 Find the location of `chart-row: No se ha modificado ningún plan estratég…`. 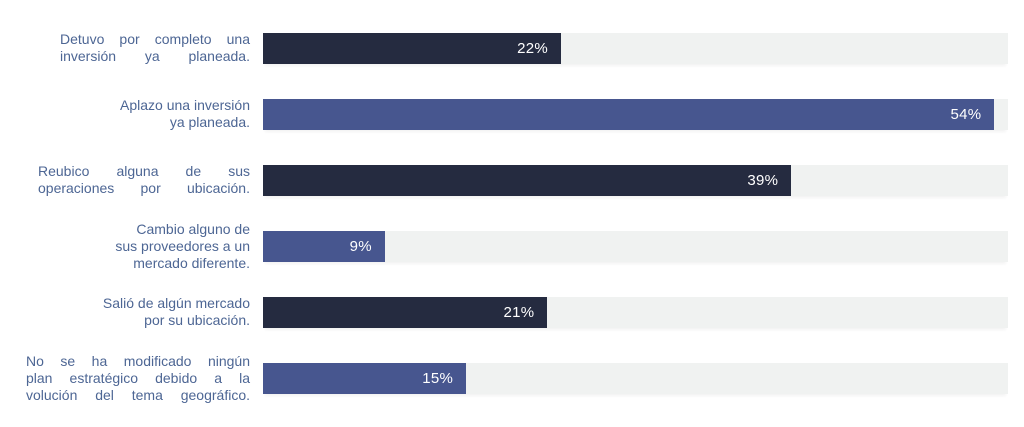

chart-row: No se ha modificado ningún plan estratég… is located at coordinates (514, 378).